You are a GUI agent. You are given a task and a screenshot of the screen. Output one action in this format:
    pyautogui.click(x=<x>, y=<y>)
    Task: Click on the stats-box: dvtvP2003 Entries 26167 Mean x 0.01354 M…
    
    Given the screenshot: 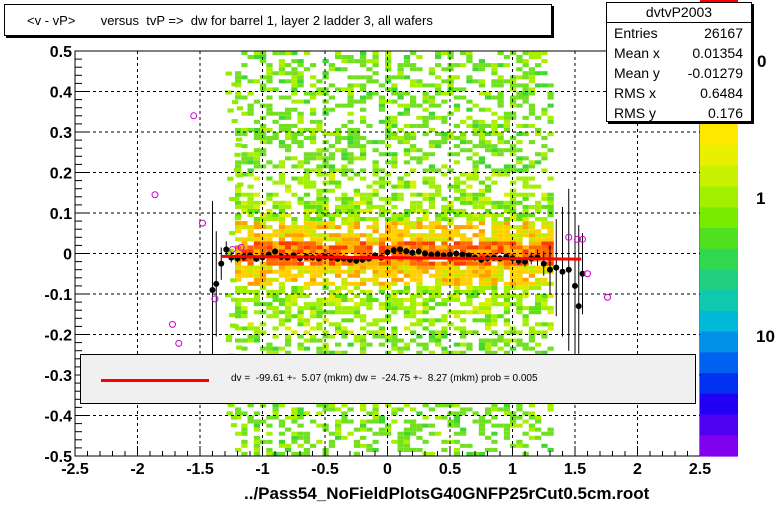 What is the action you would take?
    pyautogui.click(x=679, y=62)
    